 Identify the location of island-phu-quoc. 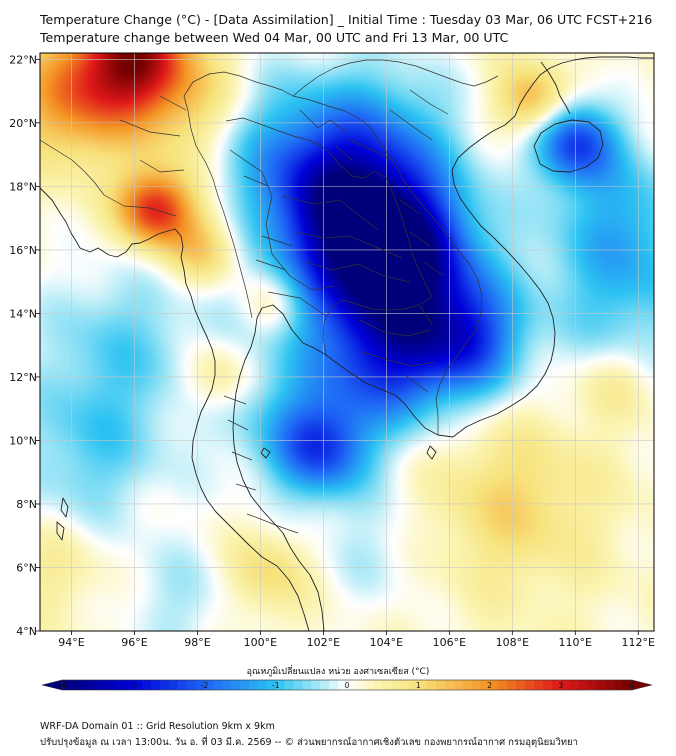
(431, 452).